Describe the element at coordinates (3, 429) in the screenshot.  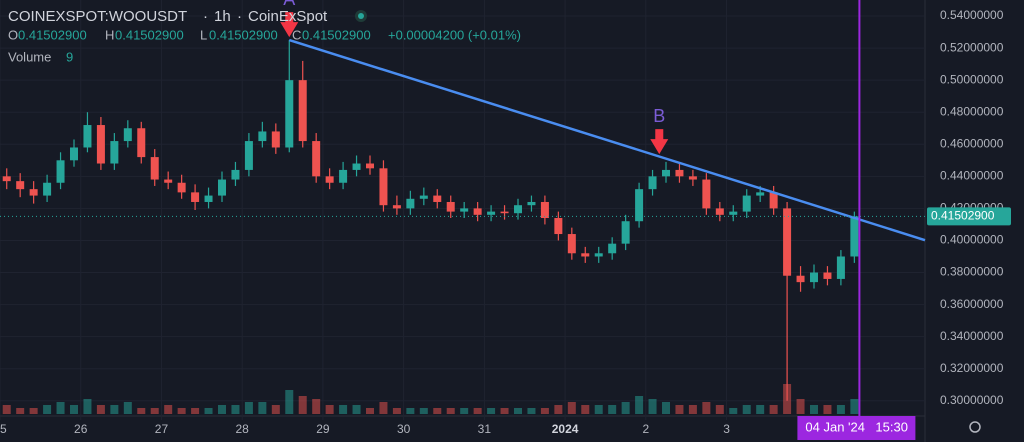
I see `x-tick-label: 25` at that location.